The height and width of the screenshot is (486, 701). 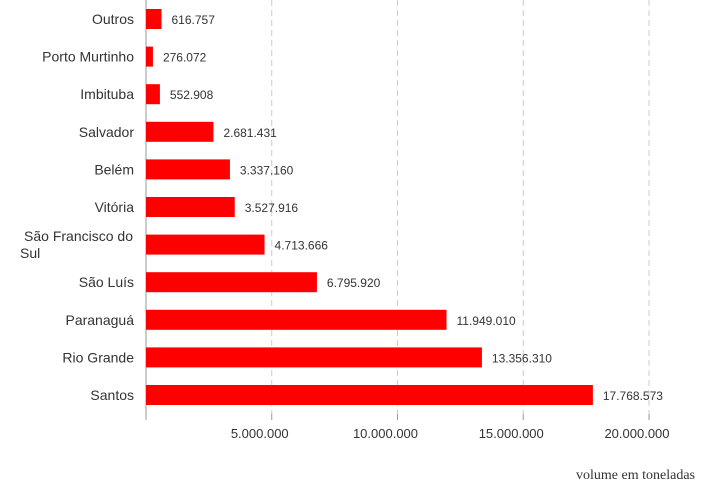 What do you see at coordinates (106, 282) in the screenshot?
I see `category-label: São Luís` at bounding box center [106, 282].